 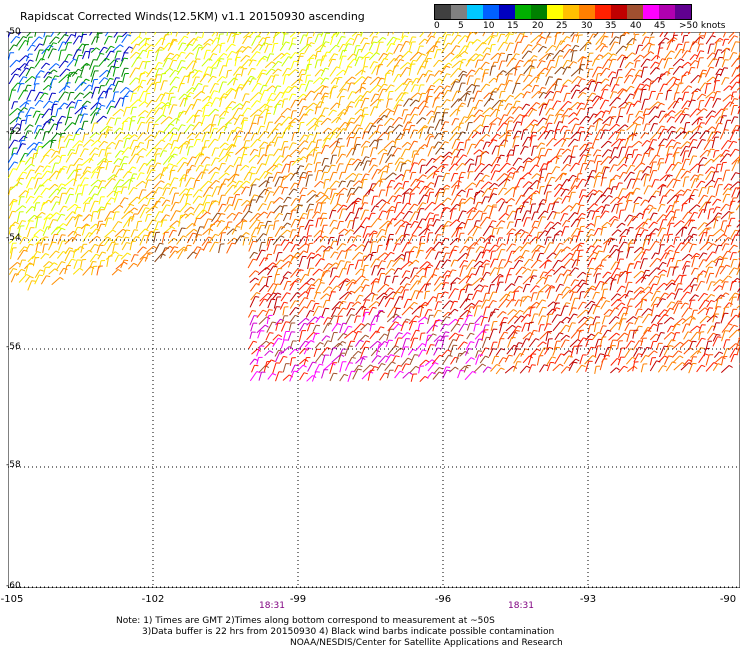 What do you see at coordinates (459, 12) in the screenshot?
I see `legend-swatch` at bounding box center [459, 12].